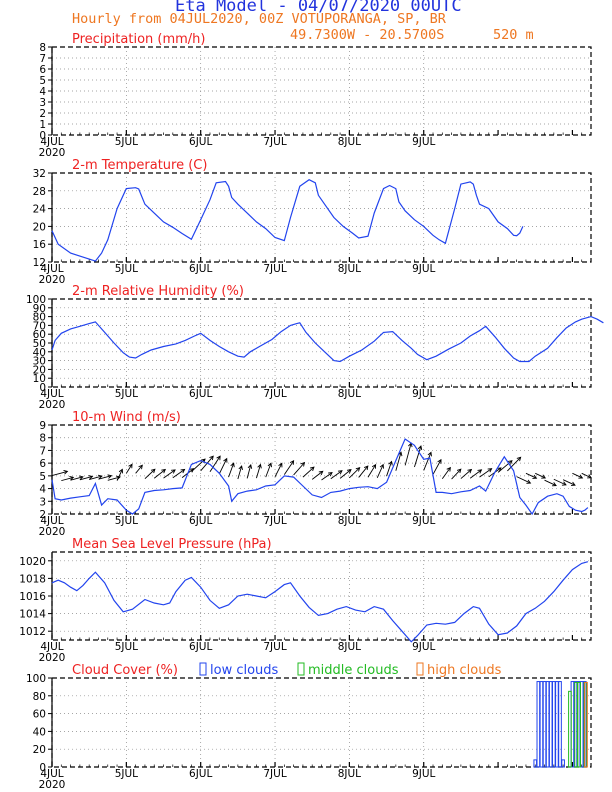  I want to click on y-tick-label: 24, so click(40, 210).